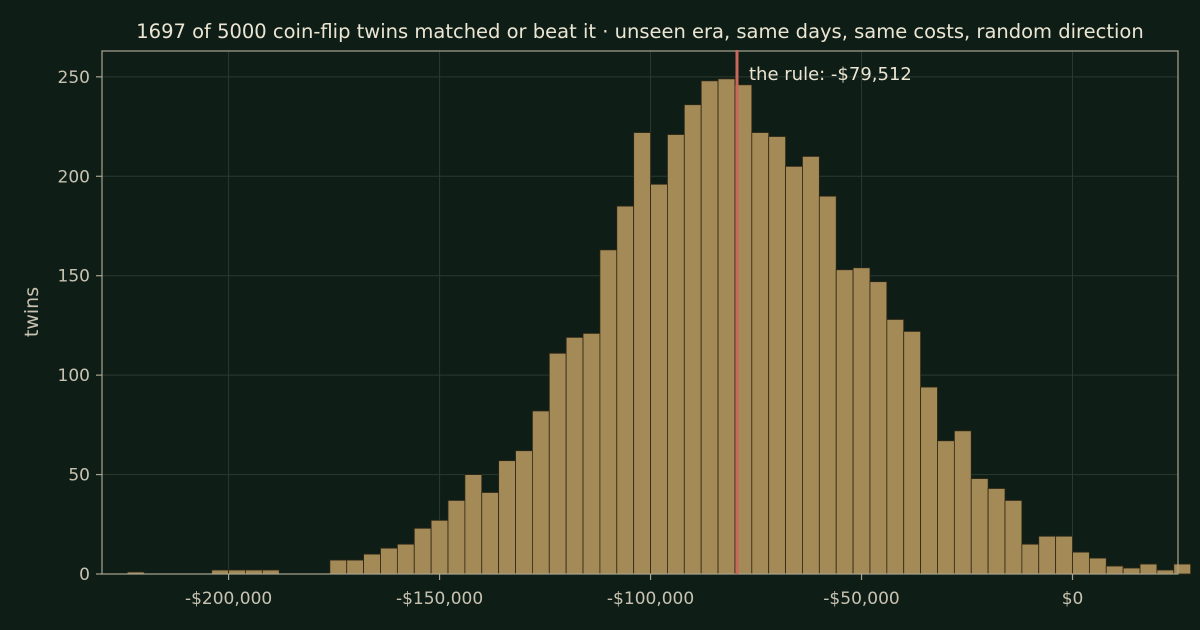 Image resolution: width=1200 pixels, height=630 pixels. I want to click on y-tick-label: 250, so click(74, 78).